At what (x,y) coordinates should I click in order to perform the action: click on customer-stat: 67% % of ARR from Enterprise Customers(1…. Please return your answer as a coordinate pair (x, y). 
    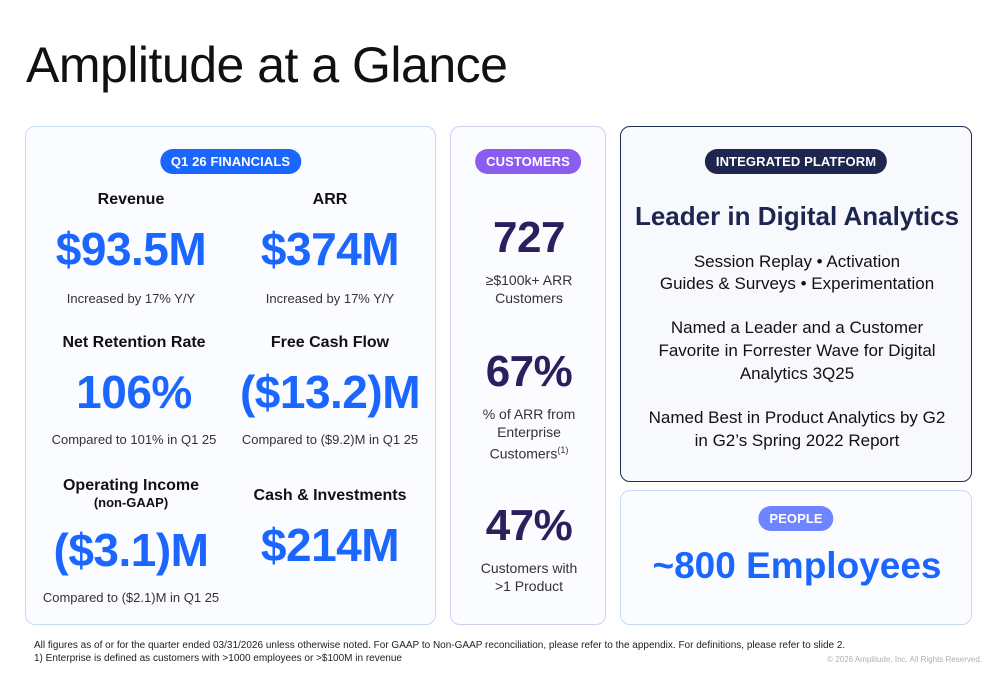
    Looking at the image, I should click on (529, 405).